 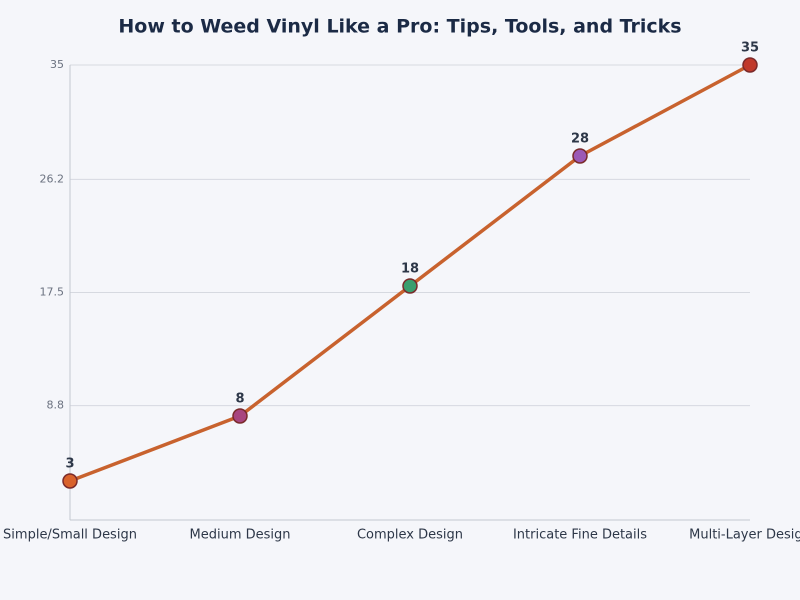 I want to click on y-tick-label: 17.5, so click(x=52, y=292).